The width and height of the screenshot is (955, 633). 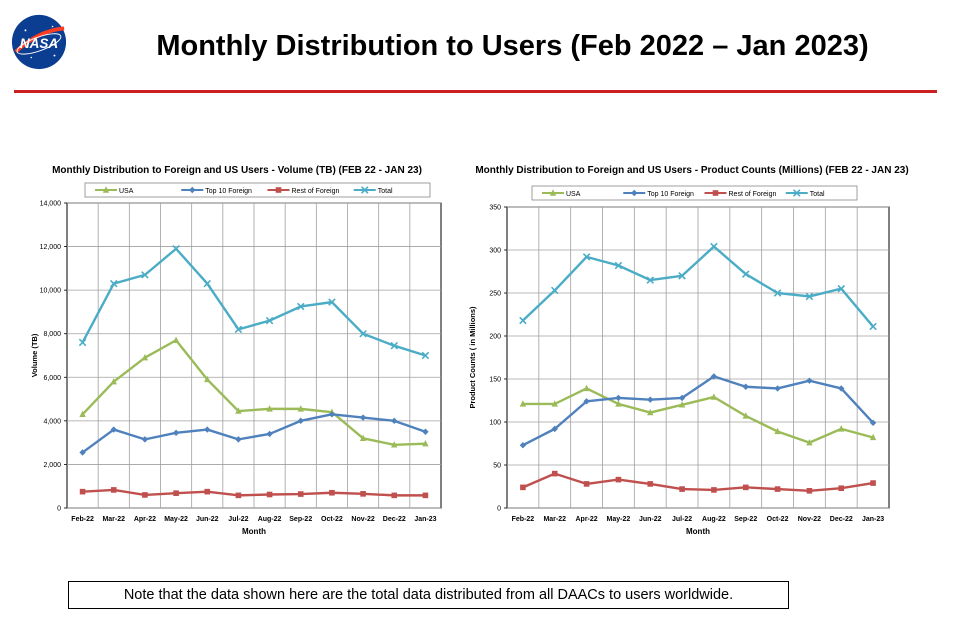 I want to click on x-tick-label: Nov-22, so click(x=809, y=519).